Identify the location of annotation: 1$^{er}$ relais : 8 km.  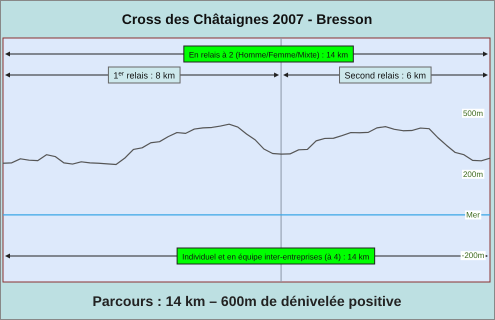
(144, 75).